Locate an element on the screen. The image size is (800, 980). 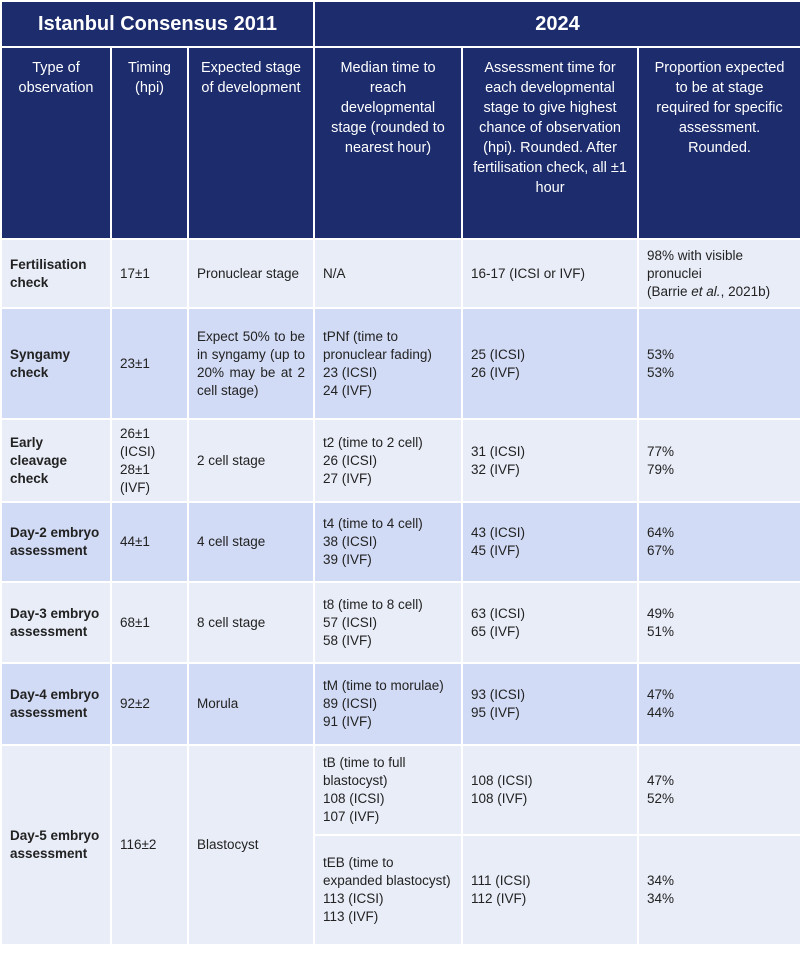
cell-line: 92±2 is located at coordinates (135, 703).